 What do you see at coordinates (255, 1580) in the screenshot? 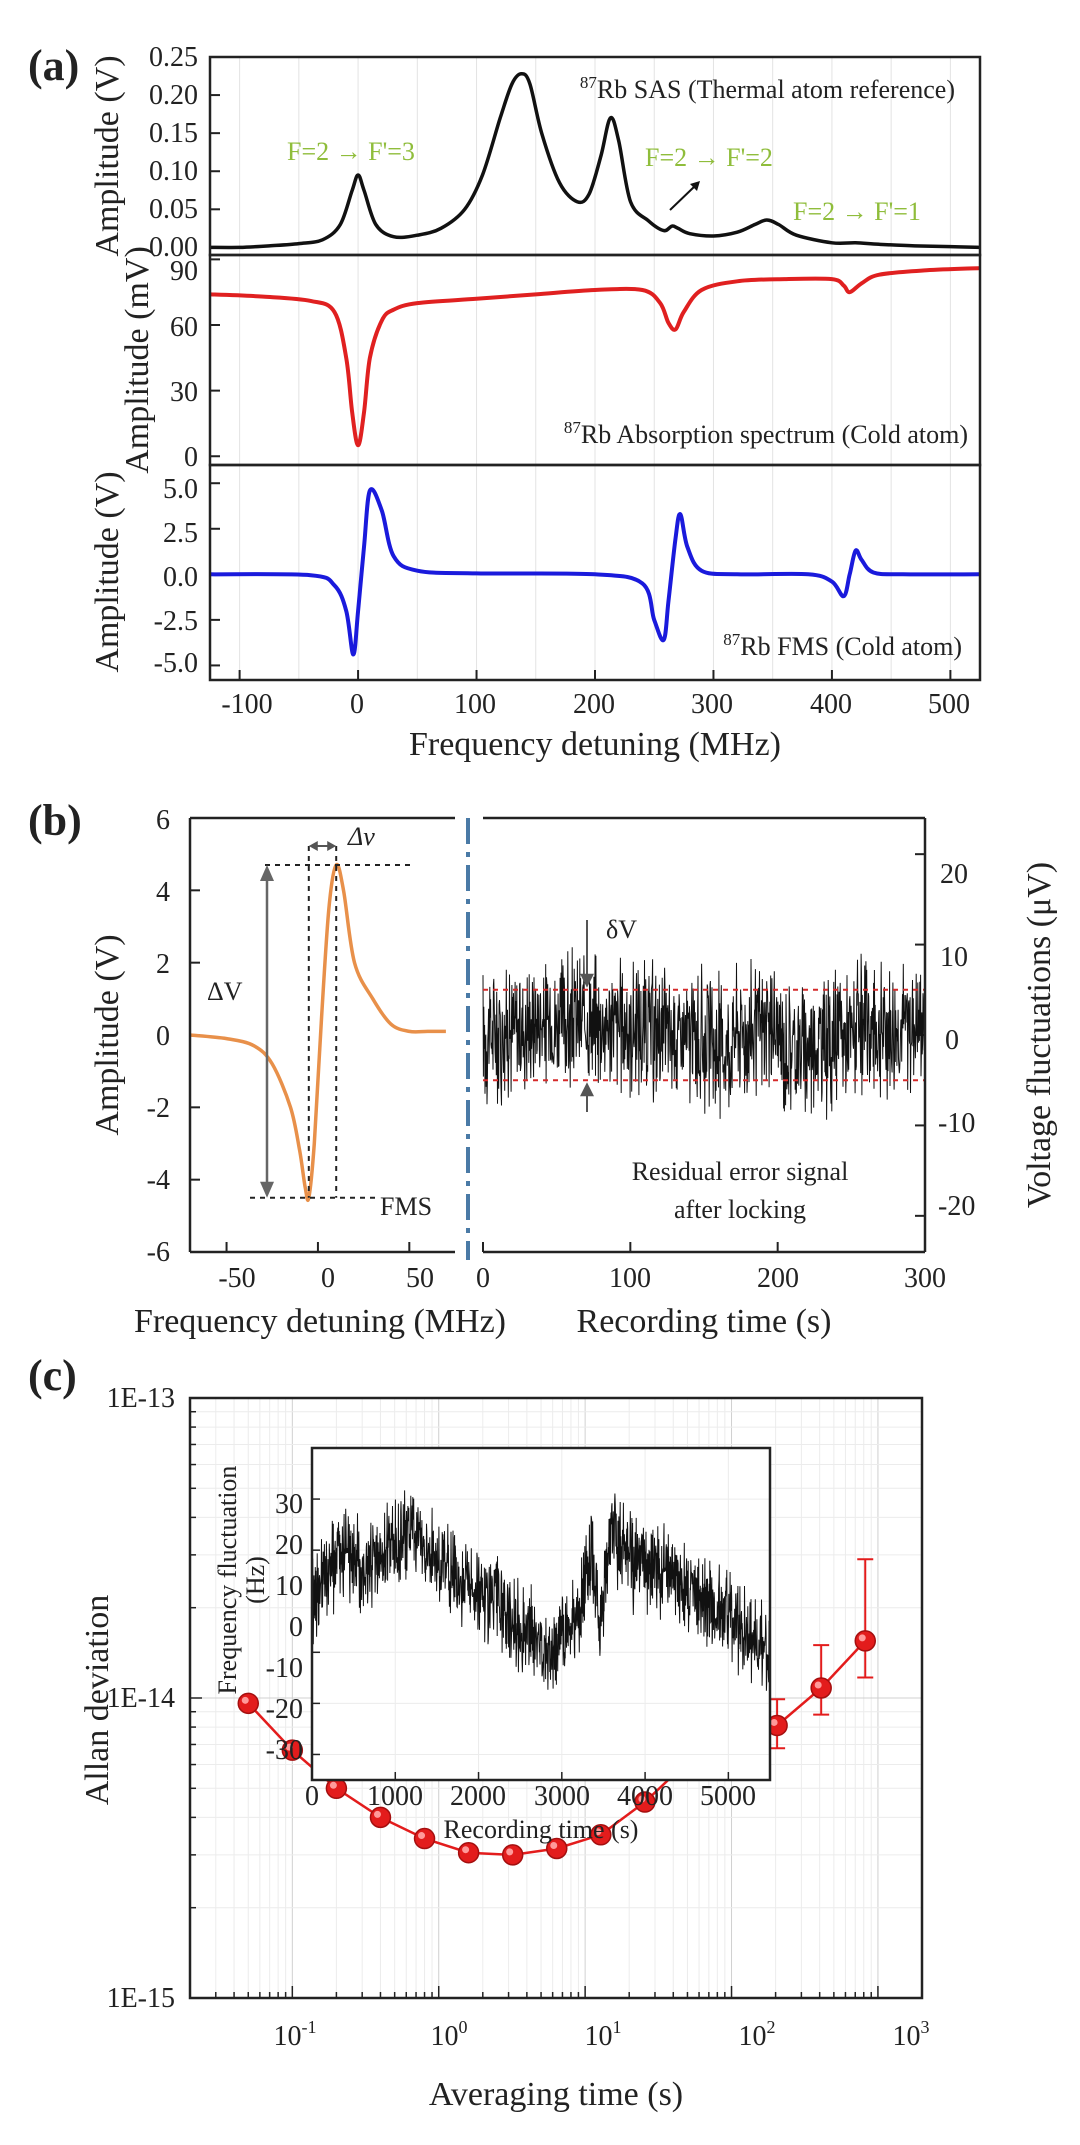
I see `inset-ylabel-unit: (Hz)` at bounding box center [255, 1580].